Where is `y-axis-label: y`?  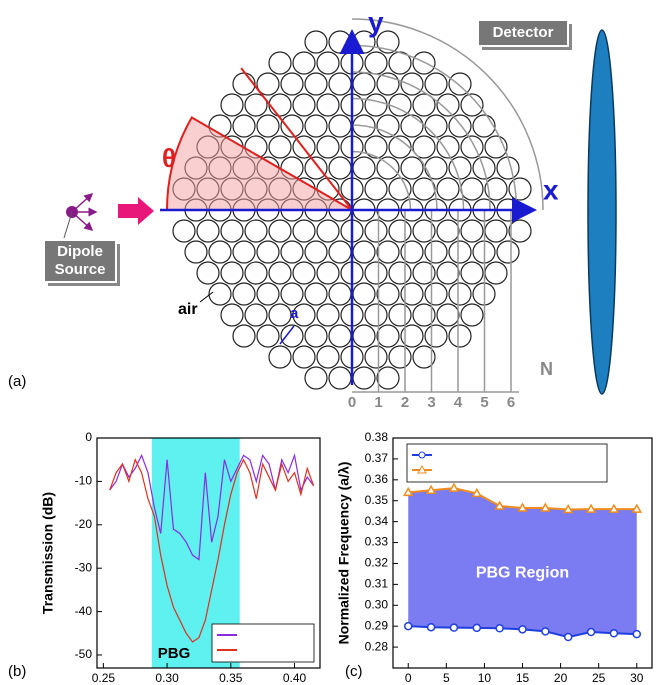
y-axis-label: y is located at coordinates (376, 21).